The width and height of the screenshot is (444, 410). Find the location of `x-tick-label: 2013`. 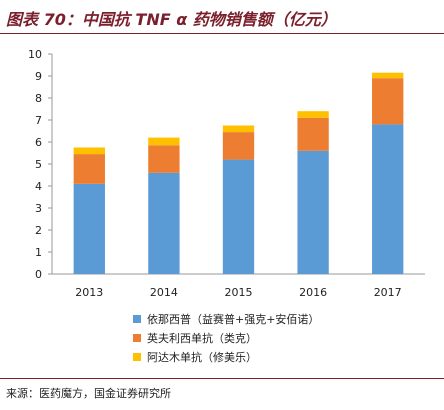

x-tick-label: 2013 is located at coordinates (89, 292).